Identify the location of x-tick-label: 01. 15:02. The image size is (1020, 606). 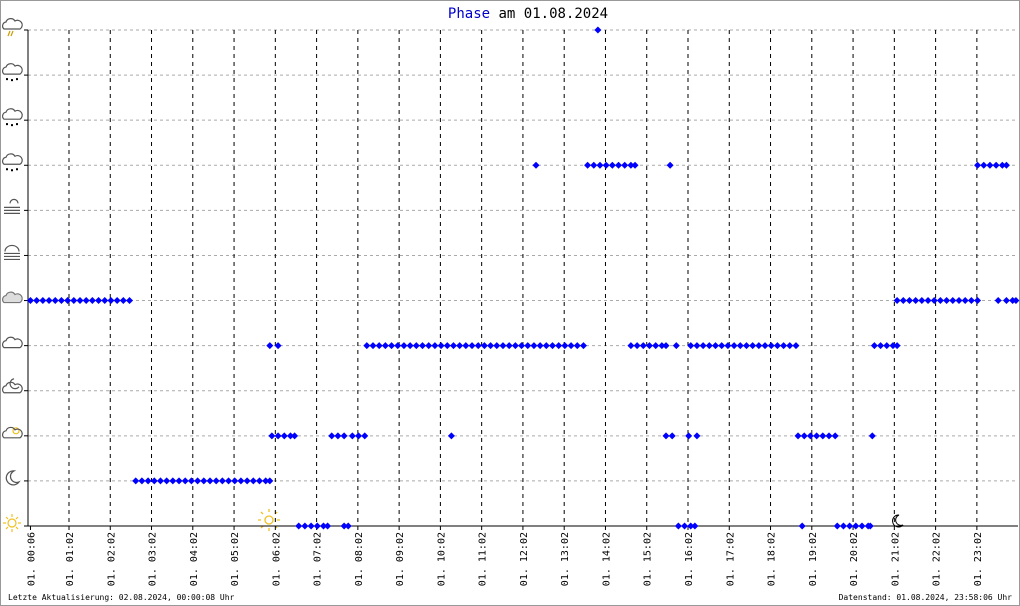
(648, 559).